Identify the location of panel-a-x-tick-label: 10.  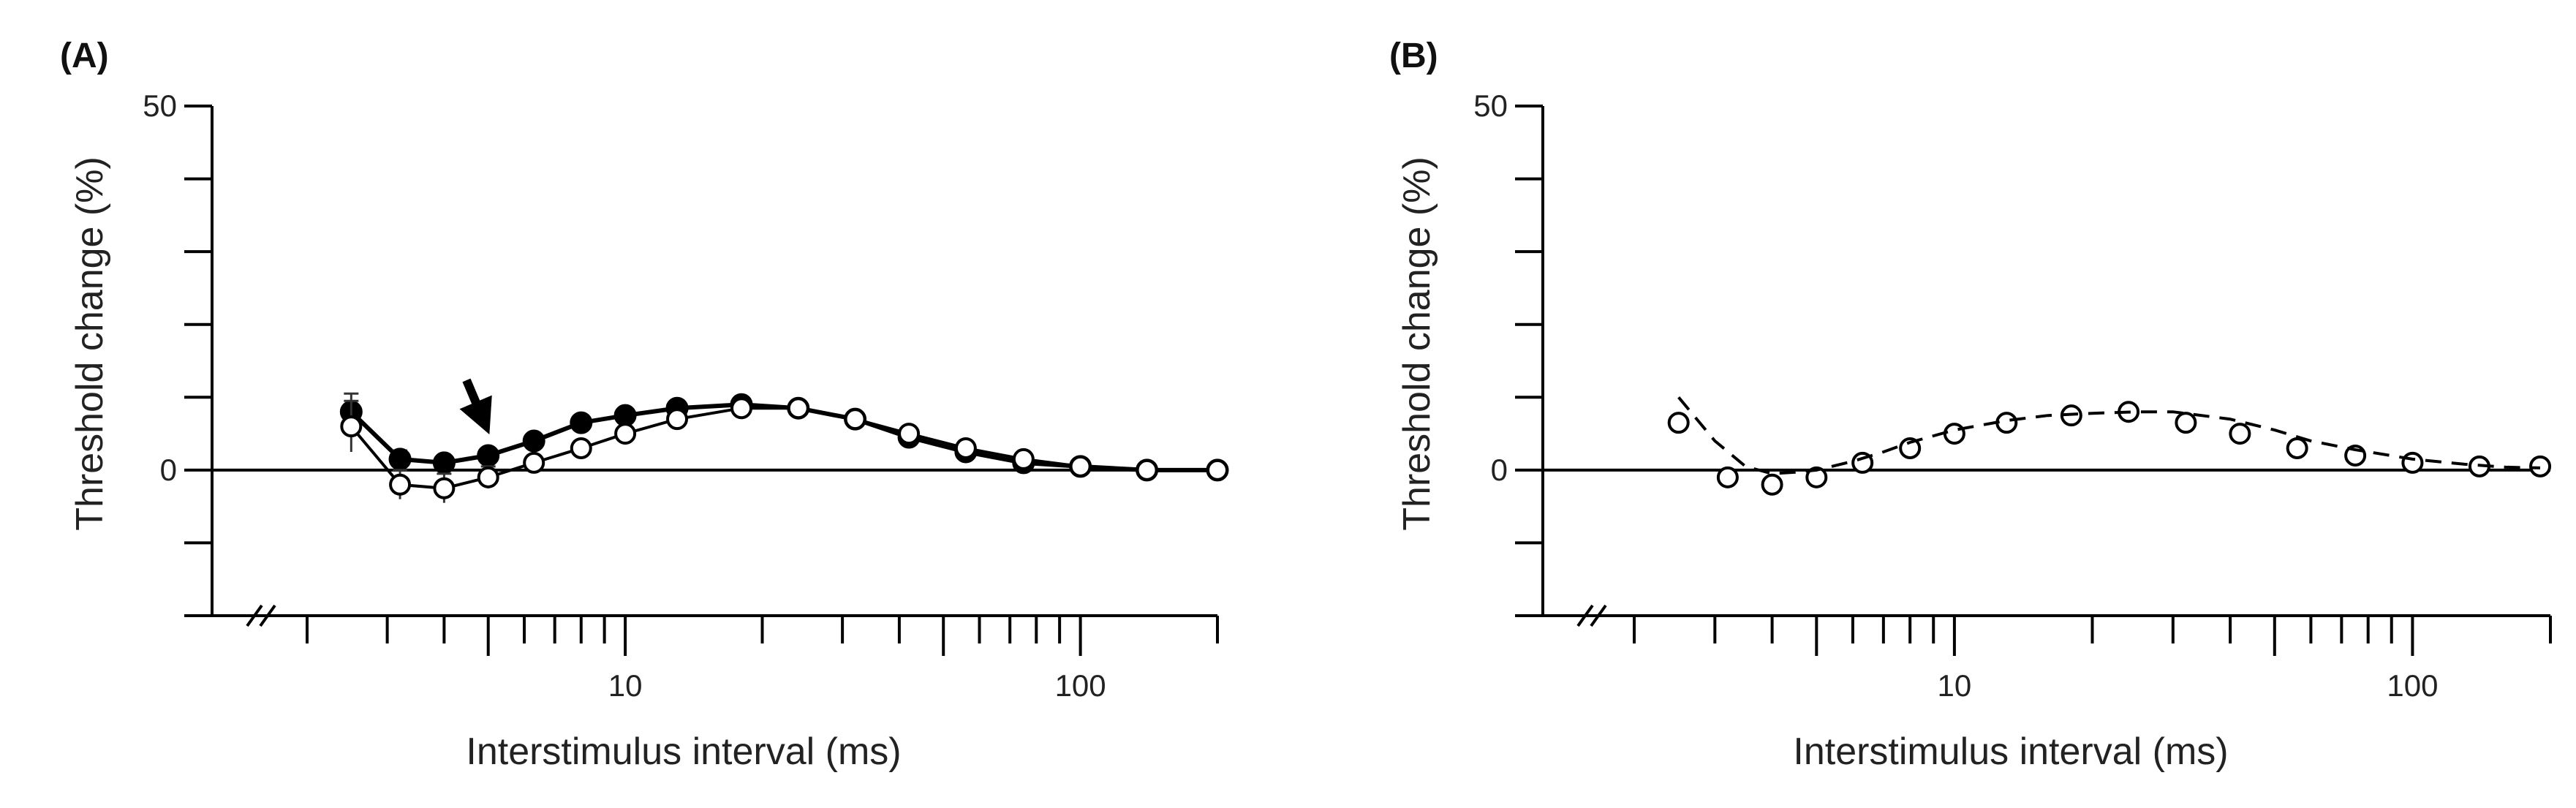
(625, 685).